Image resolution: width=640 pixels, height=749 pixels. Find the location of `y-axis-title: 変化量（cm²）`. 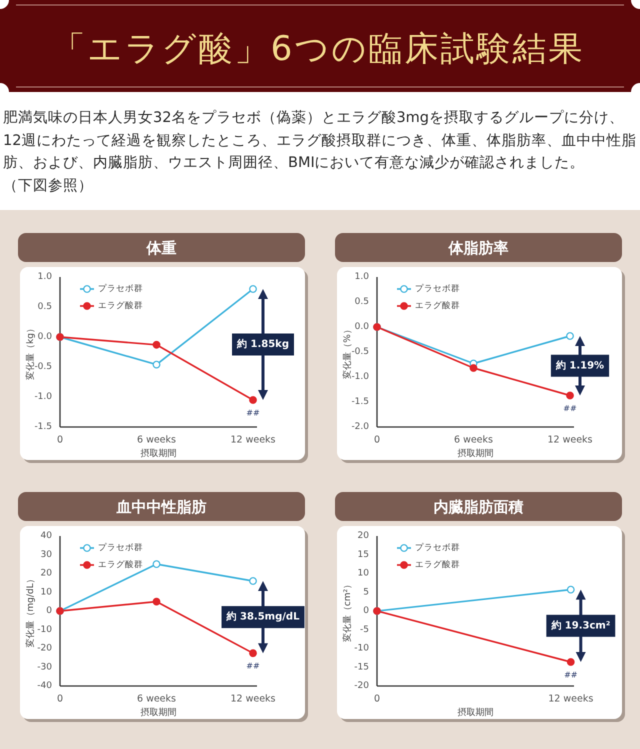

y-axis-title: 変化量（cm²） is located at coordinates (347, 611).